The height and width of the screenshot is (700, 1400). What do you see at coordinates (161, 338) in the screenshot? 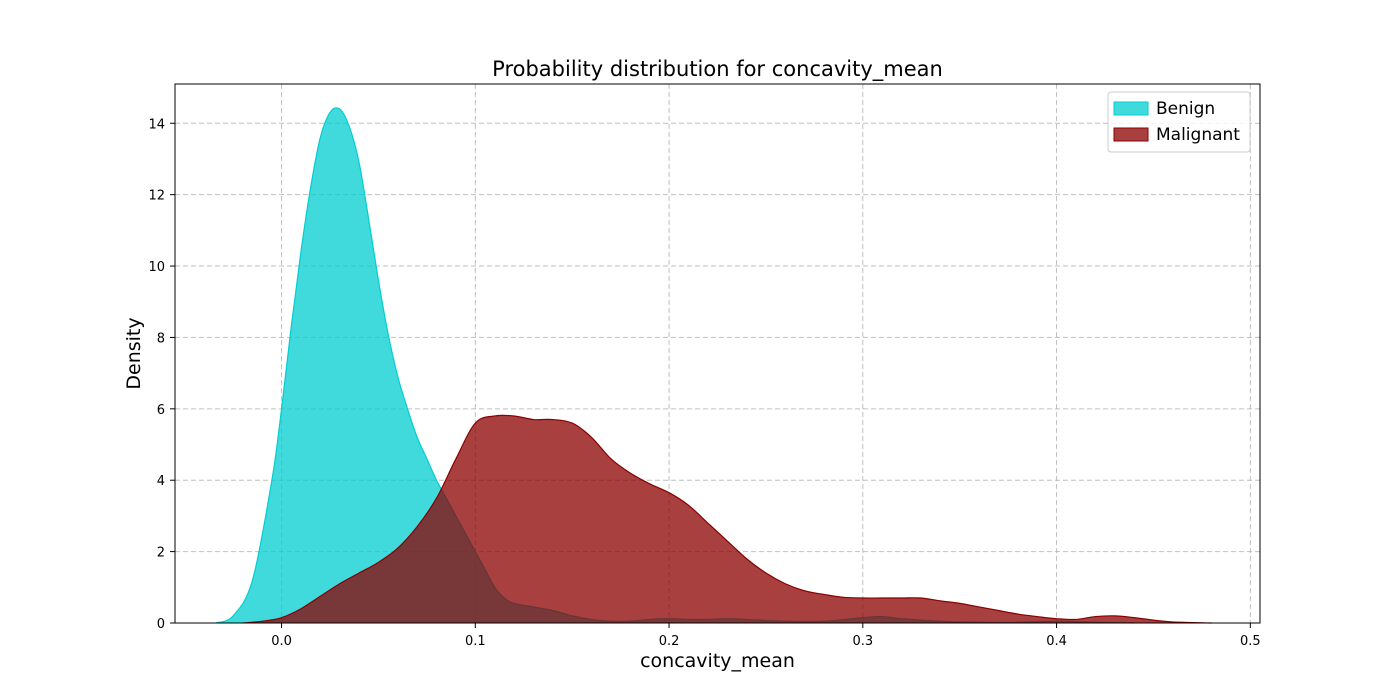
I see `y-tick-label-4: 8` at bounding box center [161, 338].